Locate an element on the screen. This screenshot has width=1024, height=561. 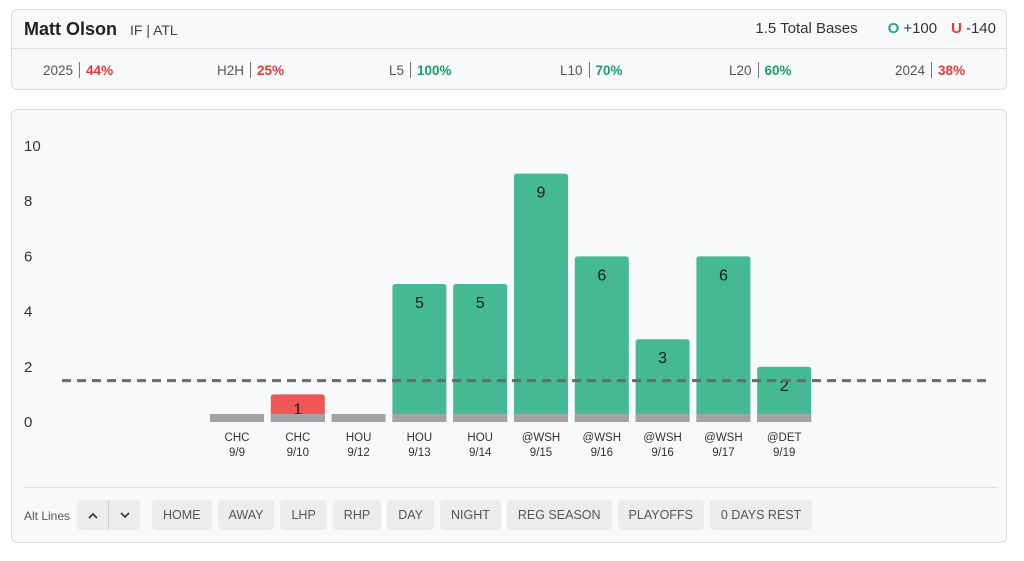
stat-2024: 2024 38% is located at coordinates (930, 70).